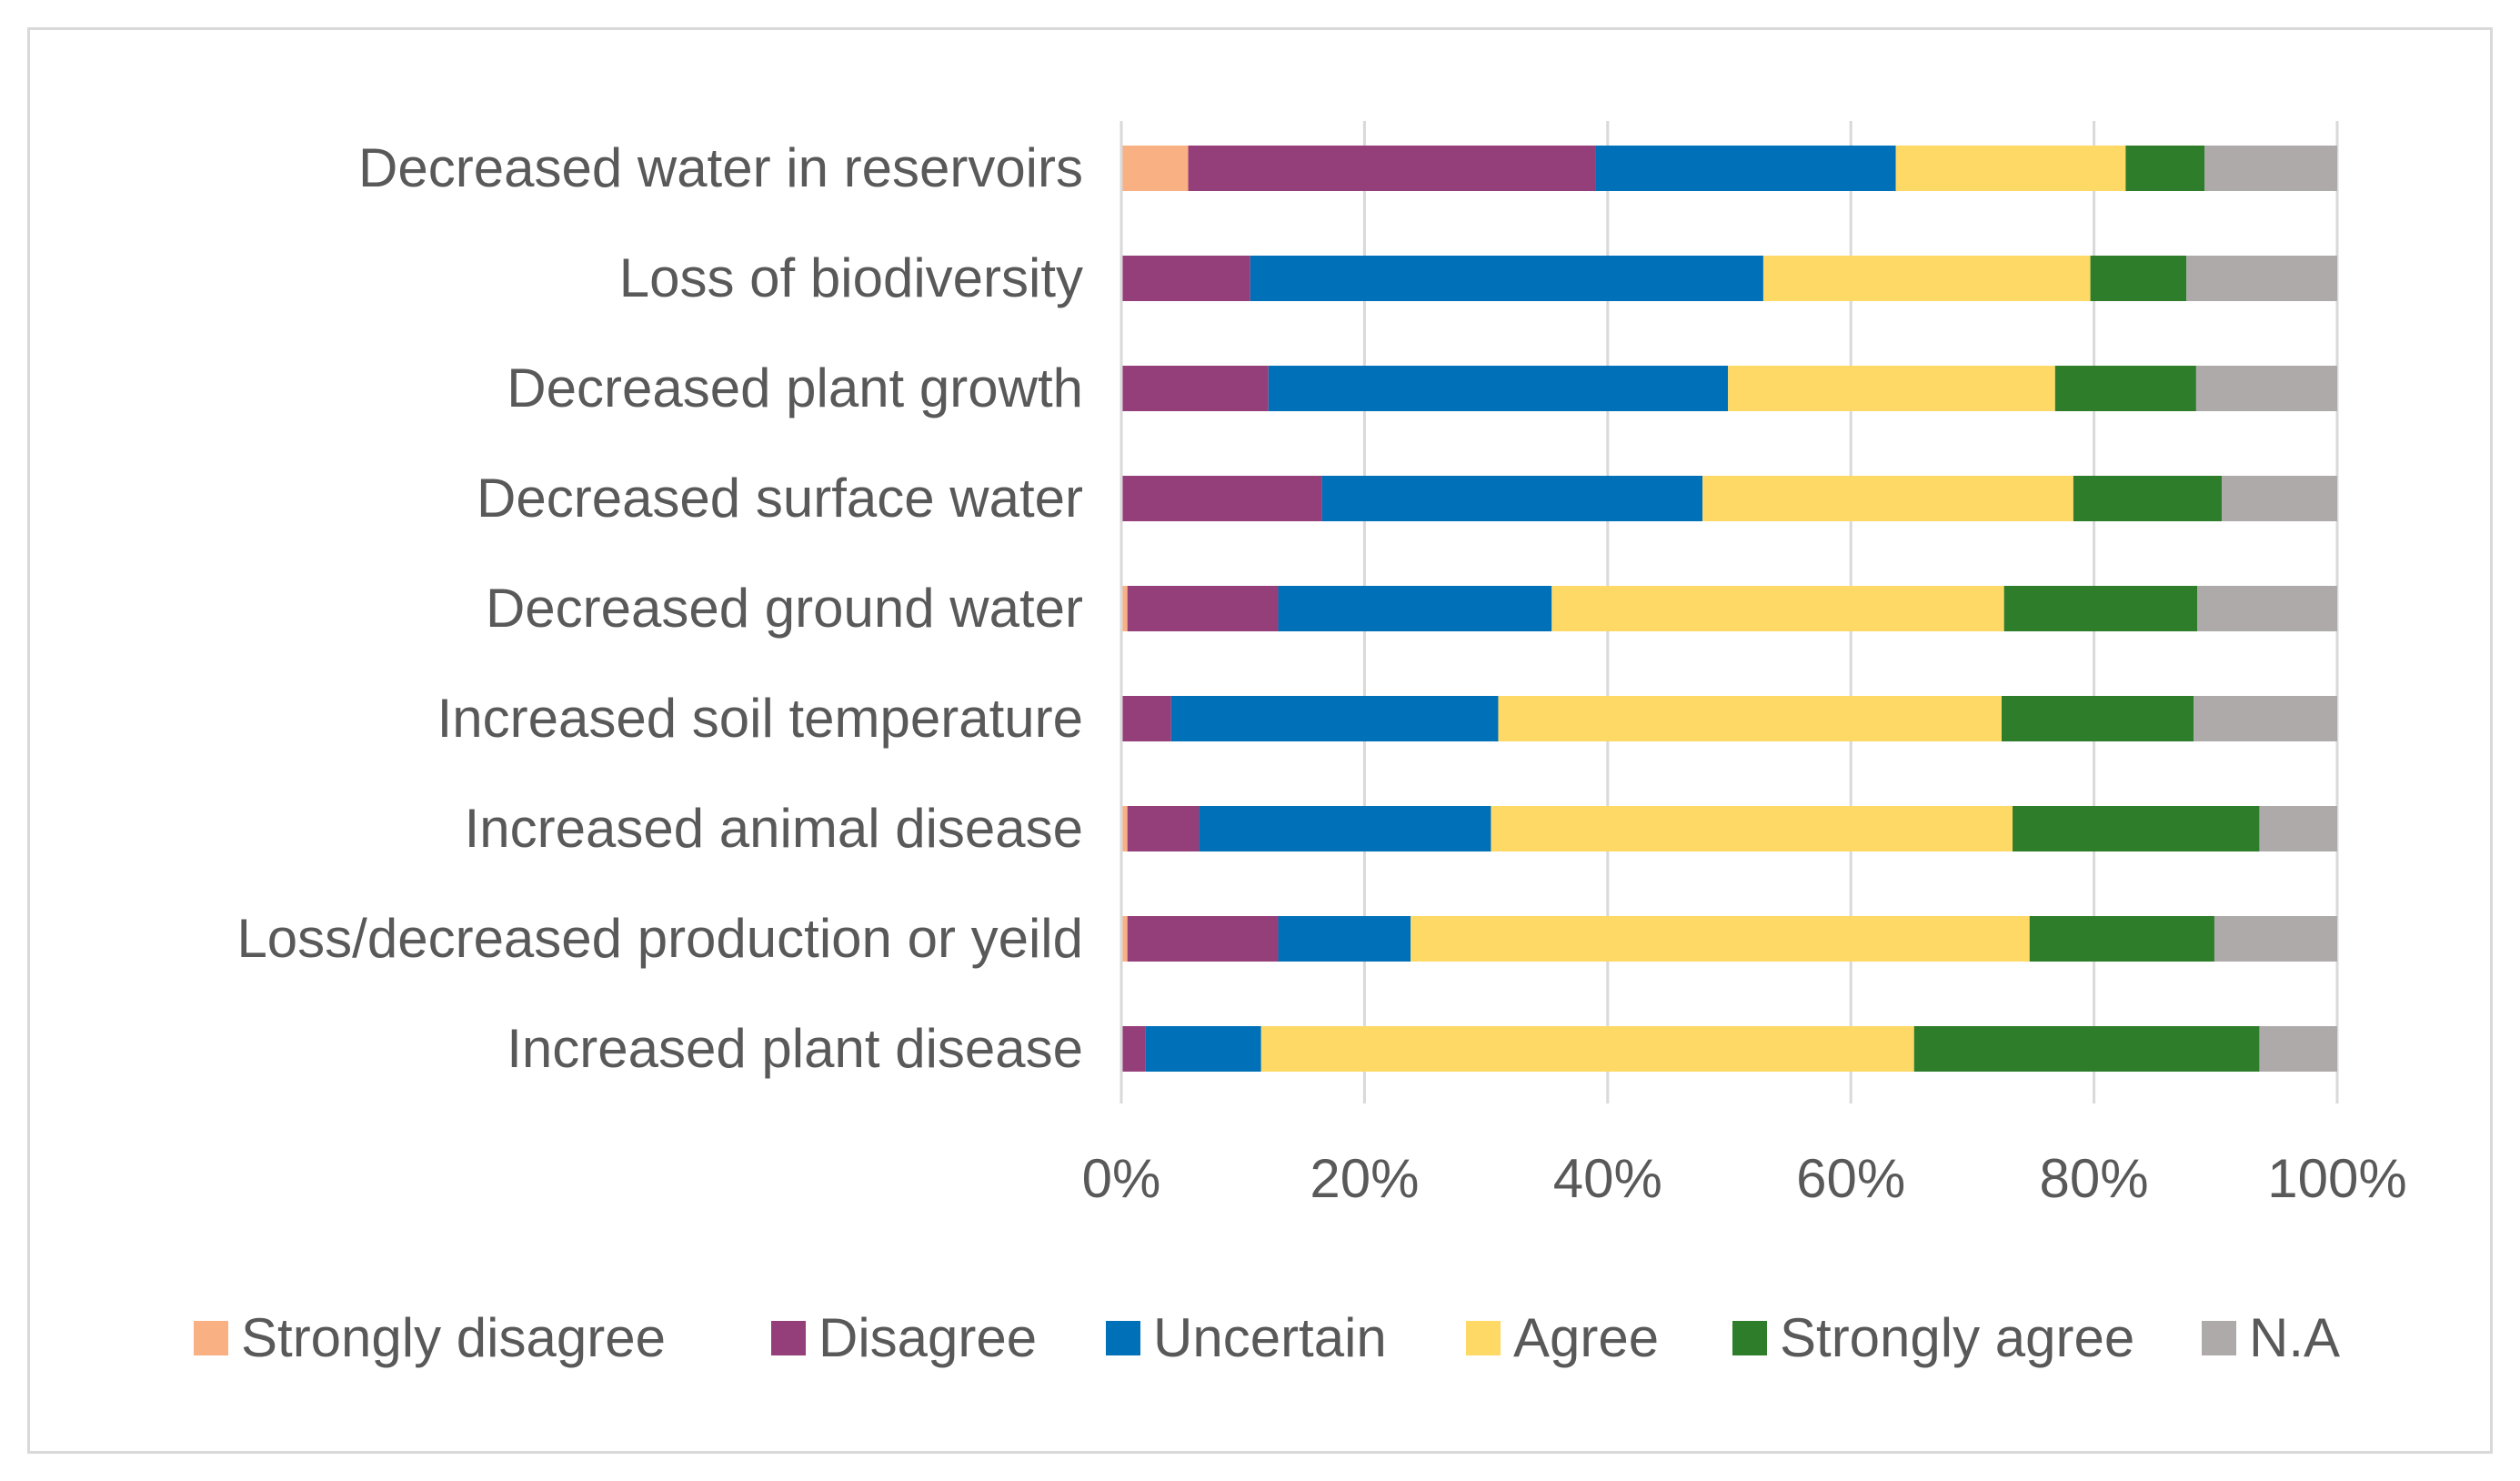  Describe the element at coordinates (1392, 168) in the screenshot. I see `bar-decreased-water-in-reservoirs-disagree` at that location.